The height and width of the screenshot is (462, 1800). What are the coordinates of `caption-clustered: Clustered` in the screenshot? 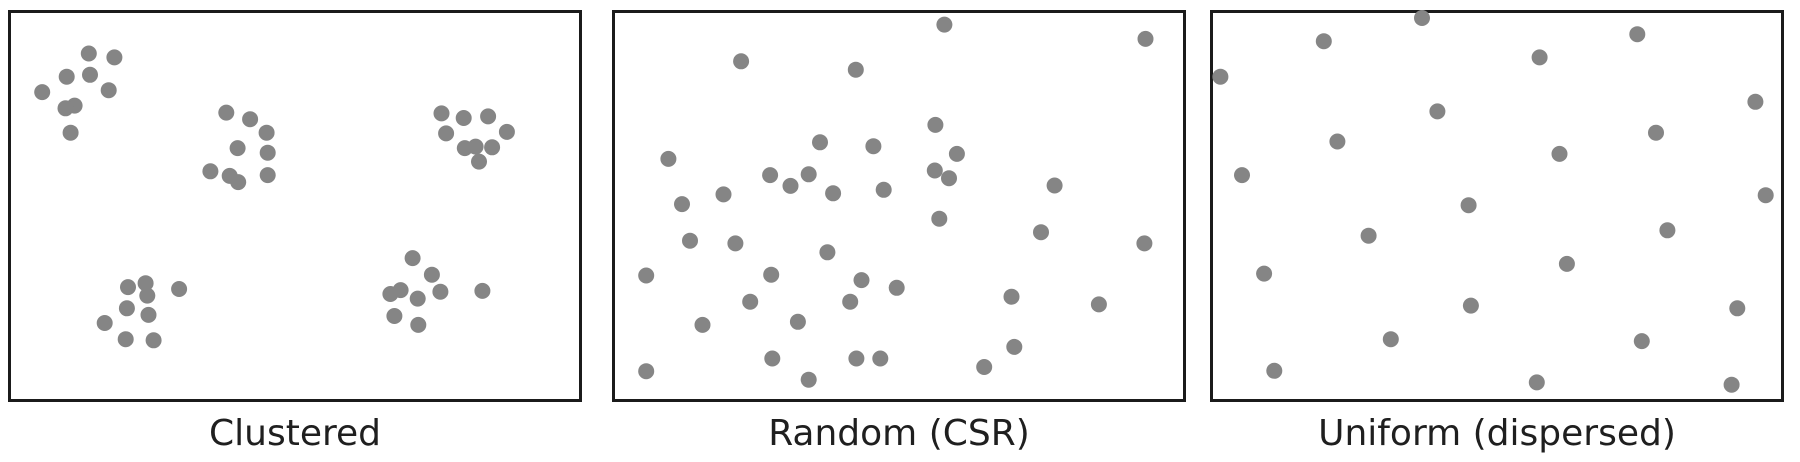 It's located at (295, 433).